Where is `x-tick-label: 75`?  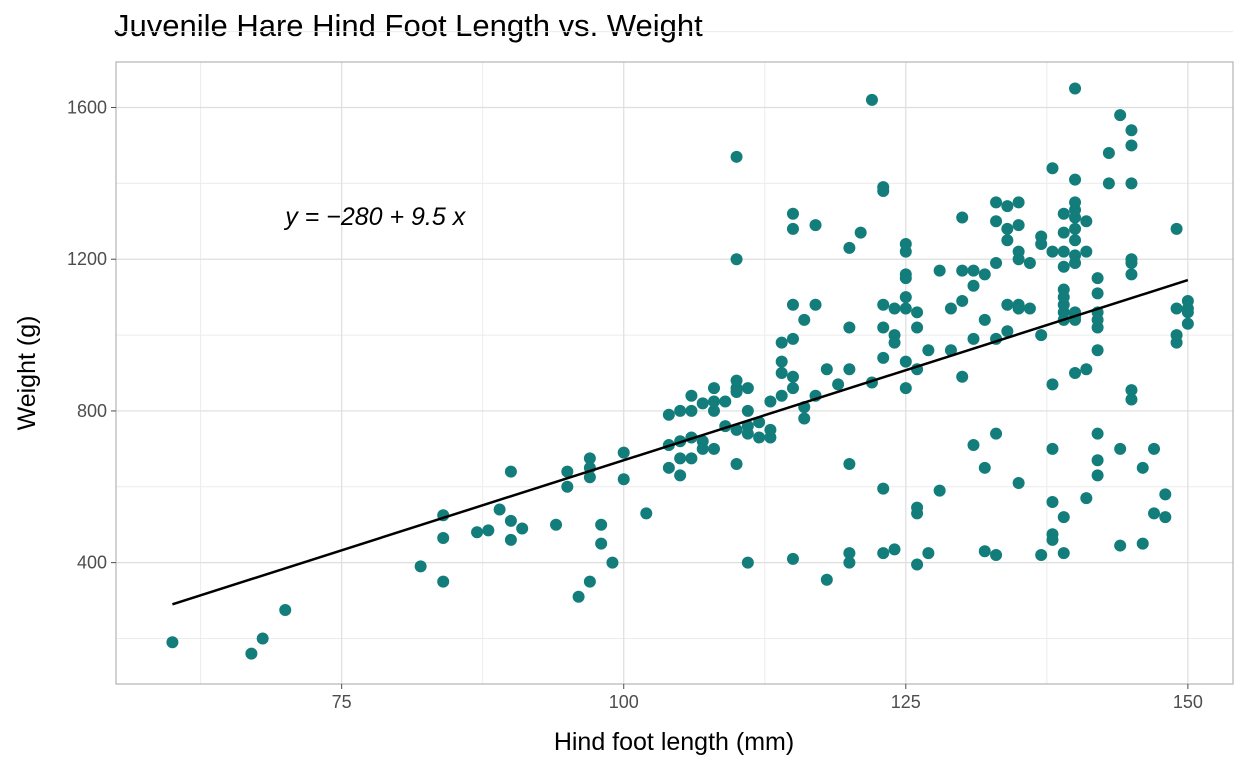
x-tick-label: 75 is located at coordinates (342, 702).